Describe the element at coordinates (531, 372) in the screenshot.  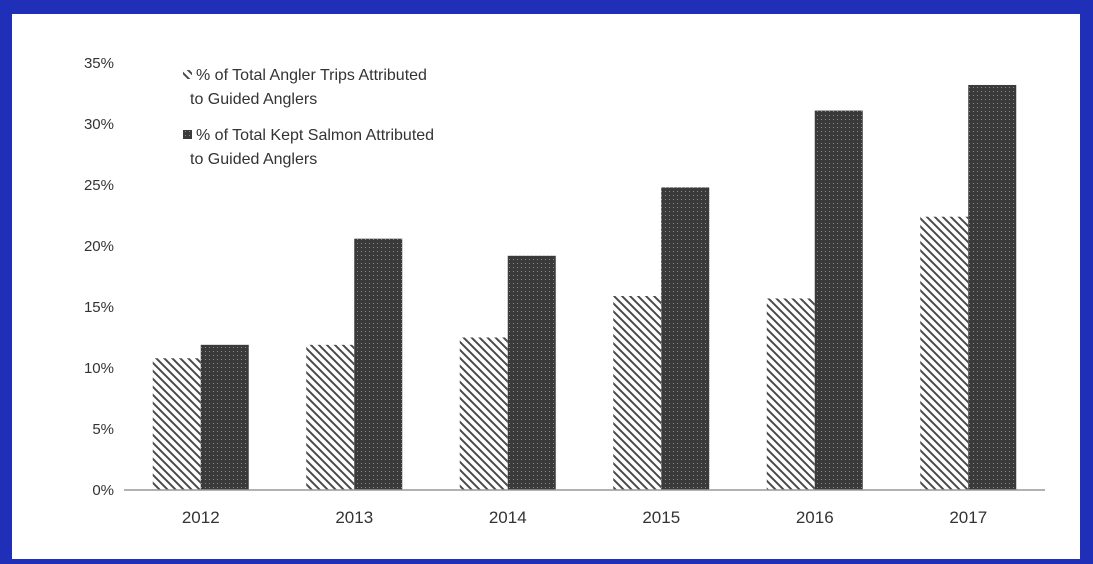
I see `bar-kept-salmon-2014` at that location.